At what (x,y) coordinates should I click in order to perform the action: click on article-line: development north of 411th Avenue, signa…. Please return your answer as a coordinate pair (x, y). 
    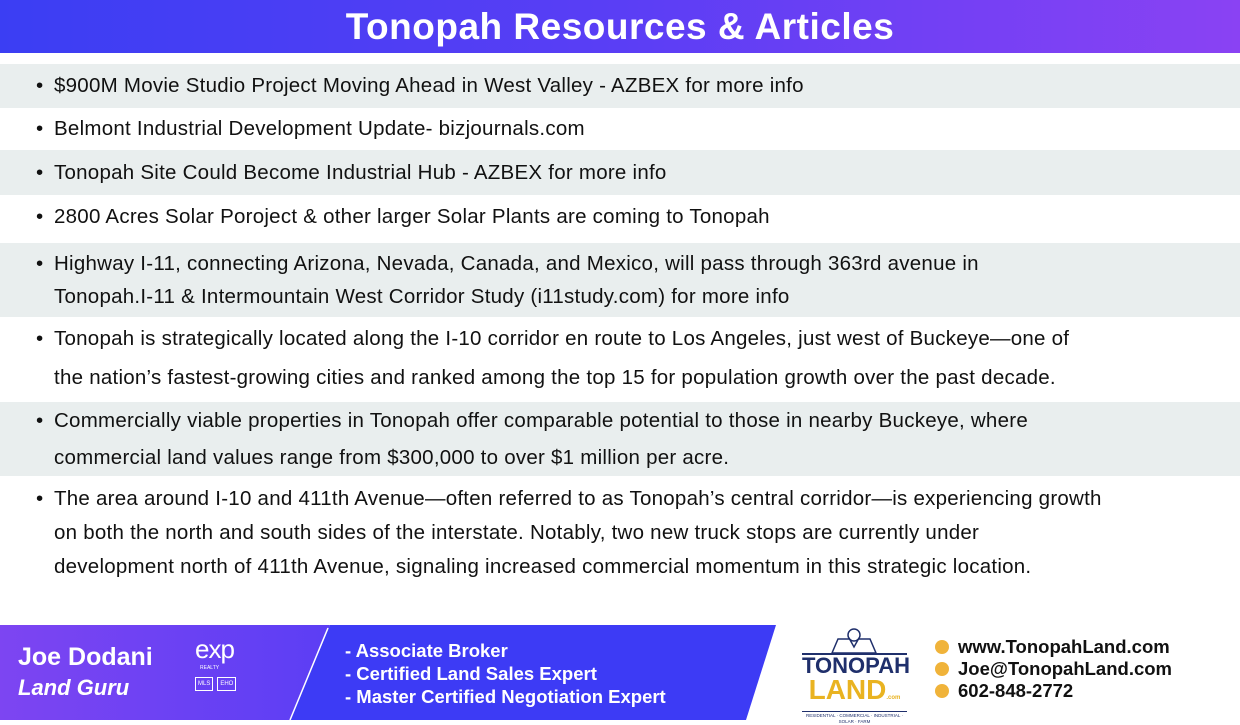
    Looking at the image, I should click on (543, 566).